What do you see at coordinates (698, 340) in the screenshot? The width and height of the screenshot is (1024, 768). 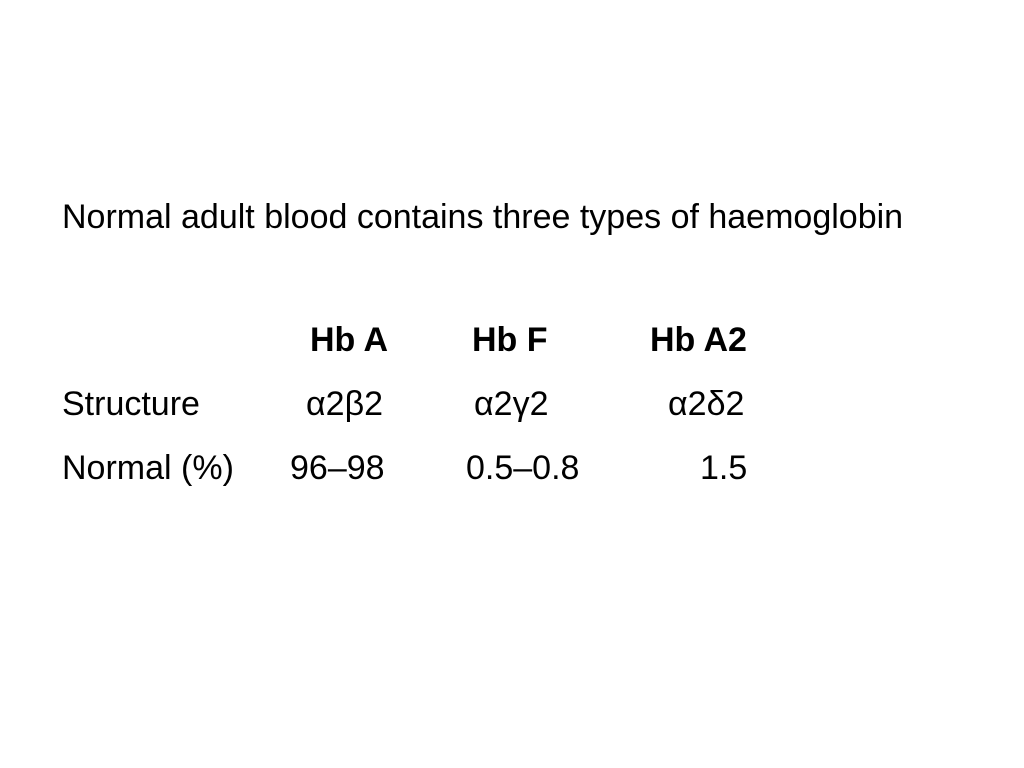 I see `header-hb-a2: Hb A2` at bounding box center [698, 340].